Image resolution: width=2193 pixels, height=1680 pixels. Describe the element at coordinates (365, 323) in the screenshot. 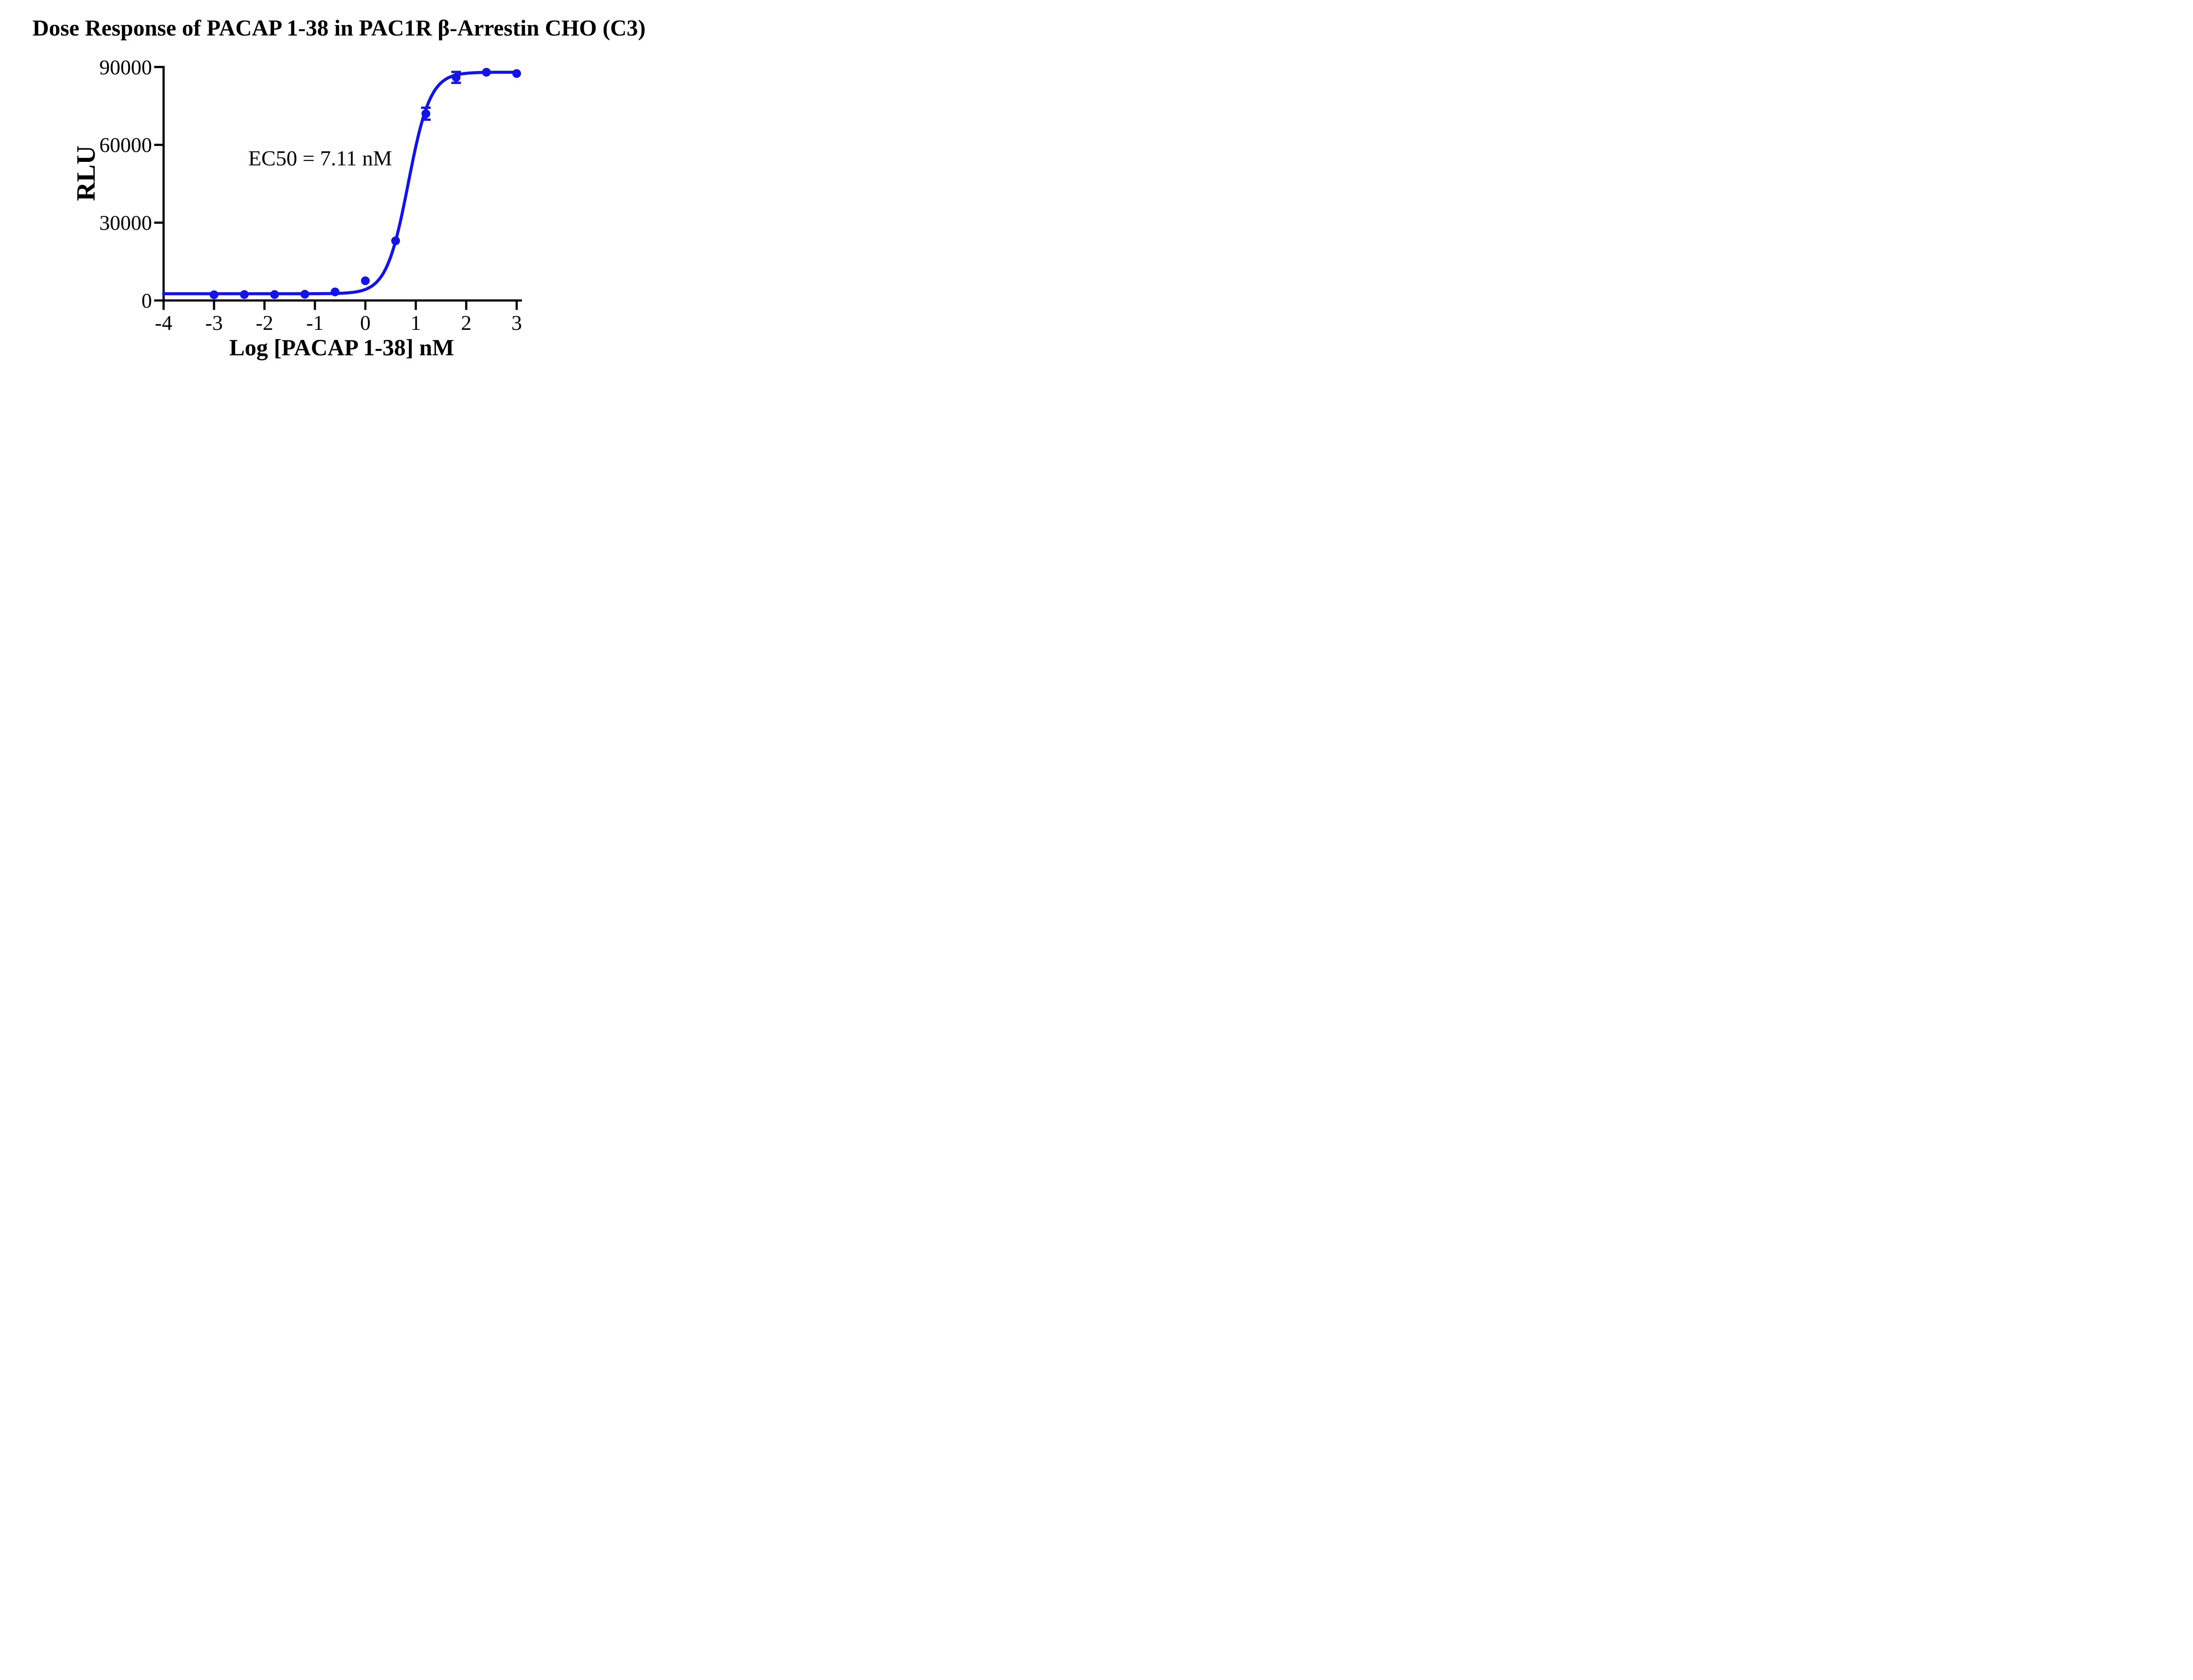

I see `x-tick-label: 0` at that location.